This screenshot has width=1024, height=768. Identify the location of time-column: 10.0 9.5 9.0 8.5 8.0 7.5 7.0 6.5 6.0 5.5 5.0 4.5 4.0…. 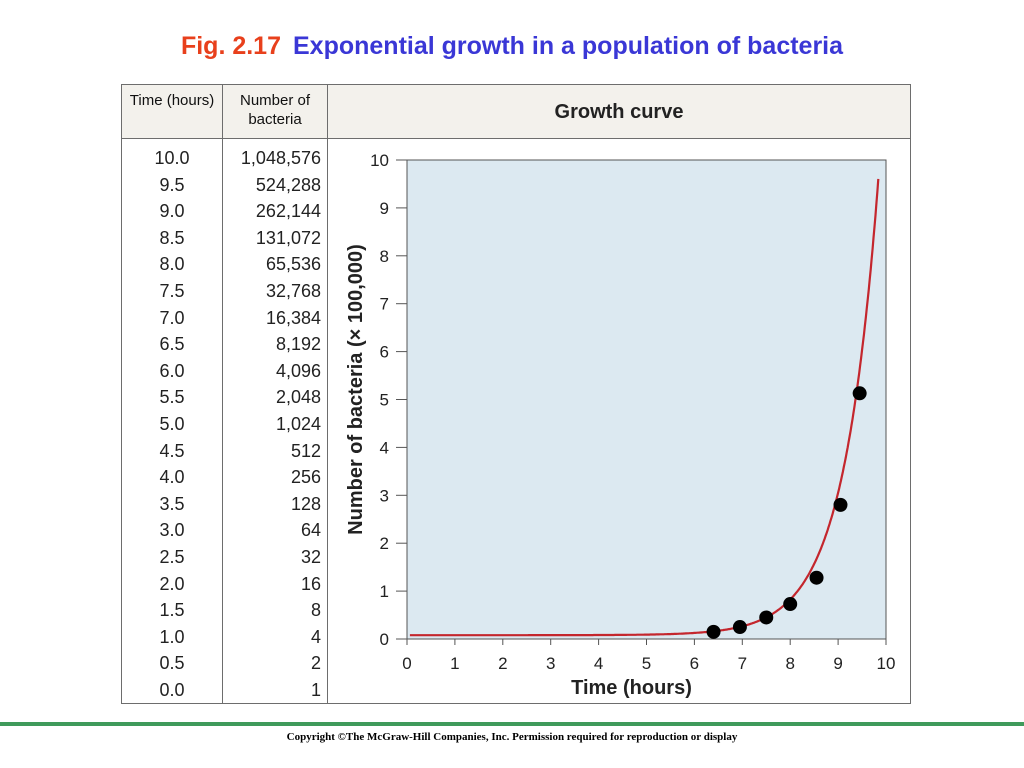
(172, 424).